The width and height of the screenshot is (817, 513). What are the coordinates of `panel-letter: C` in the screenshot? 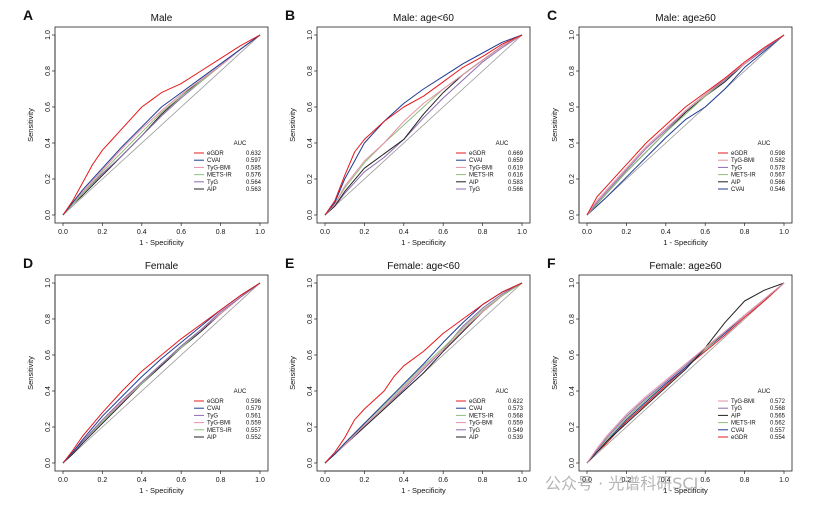 It's located at (552, 15).